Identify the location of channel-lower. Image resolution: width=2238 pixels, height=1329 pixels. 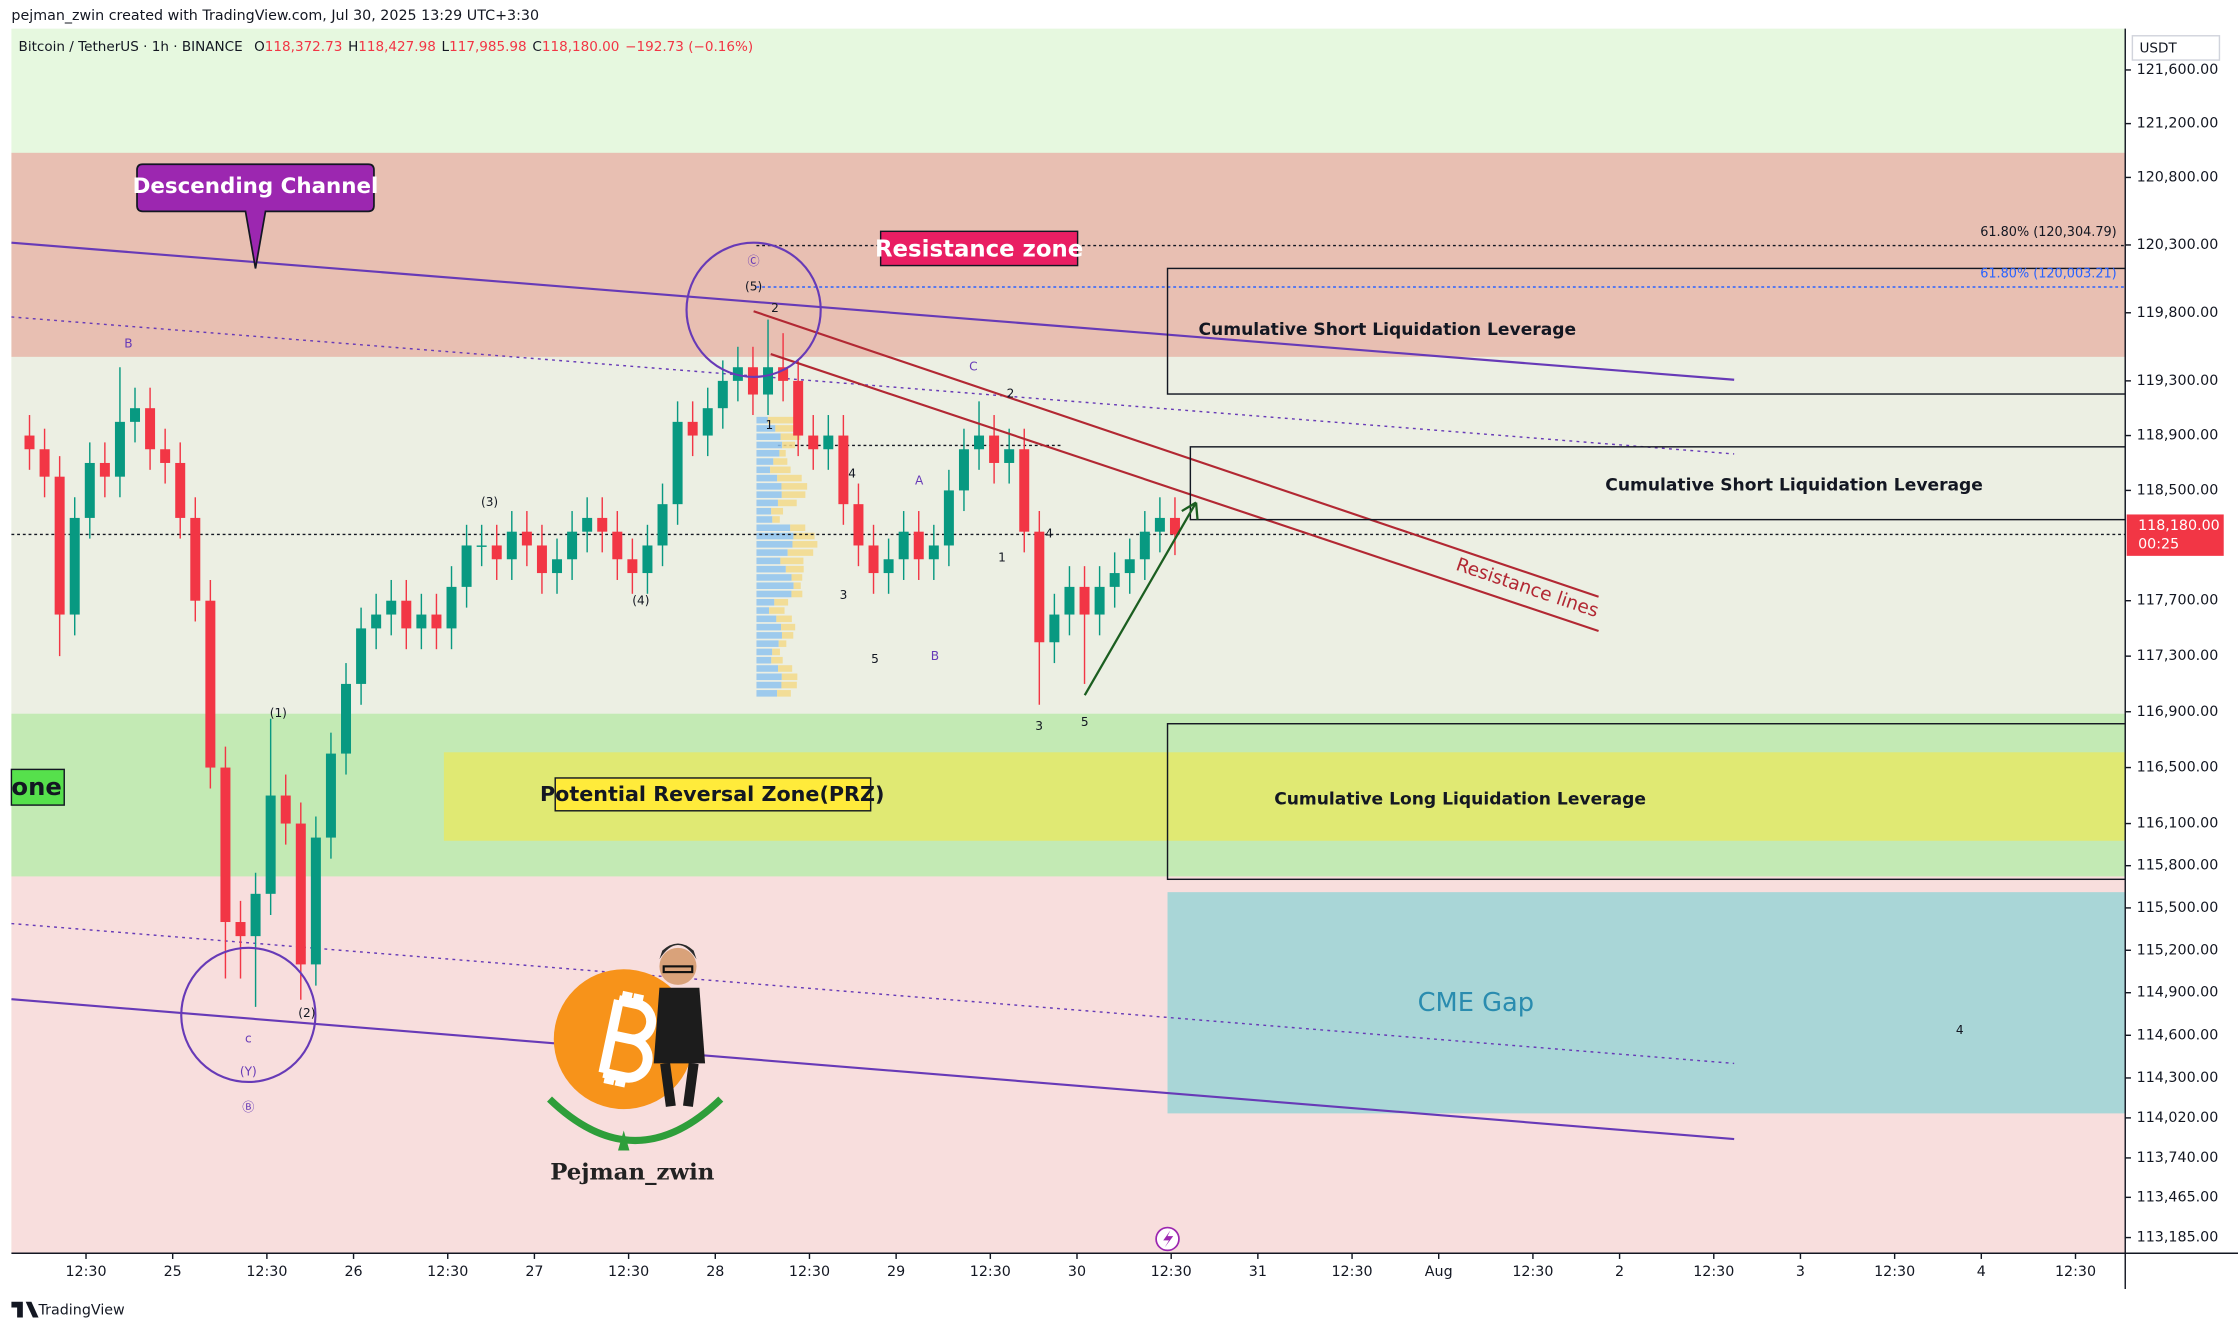
(873, 1069).